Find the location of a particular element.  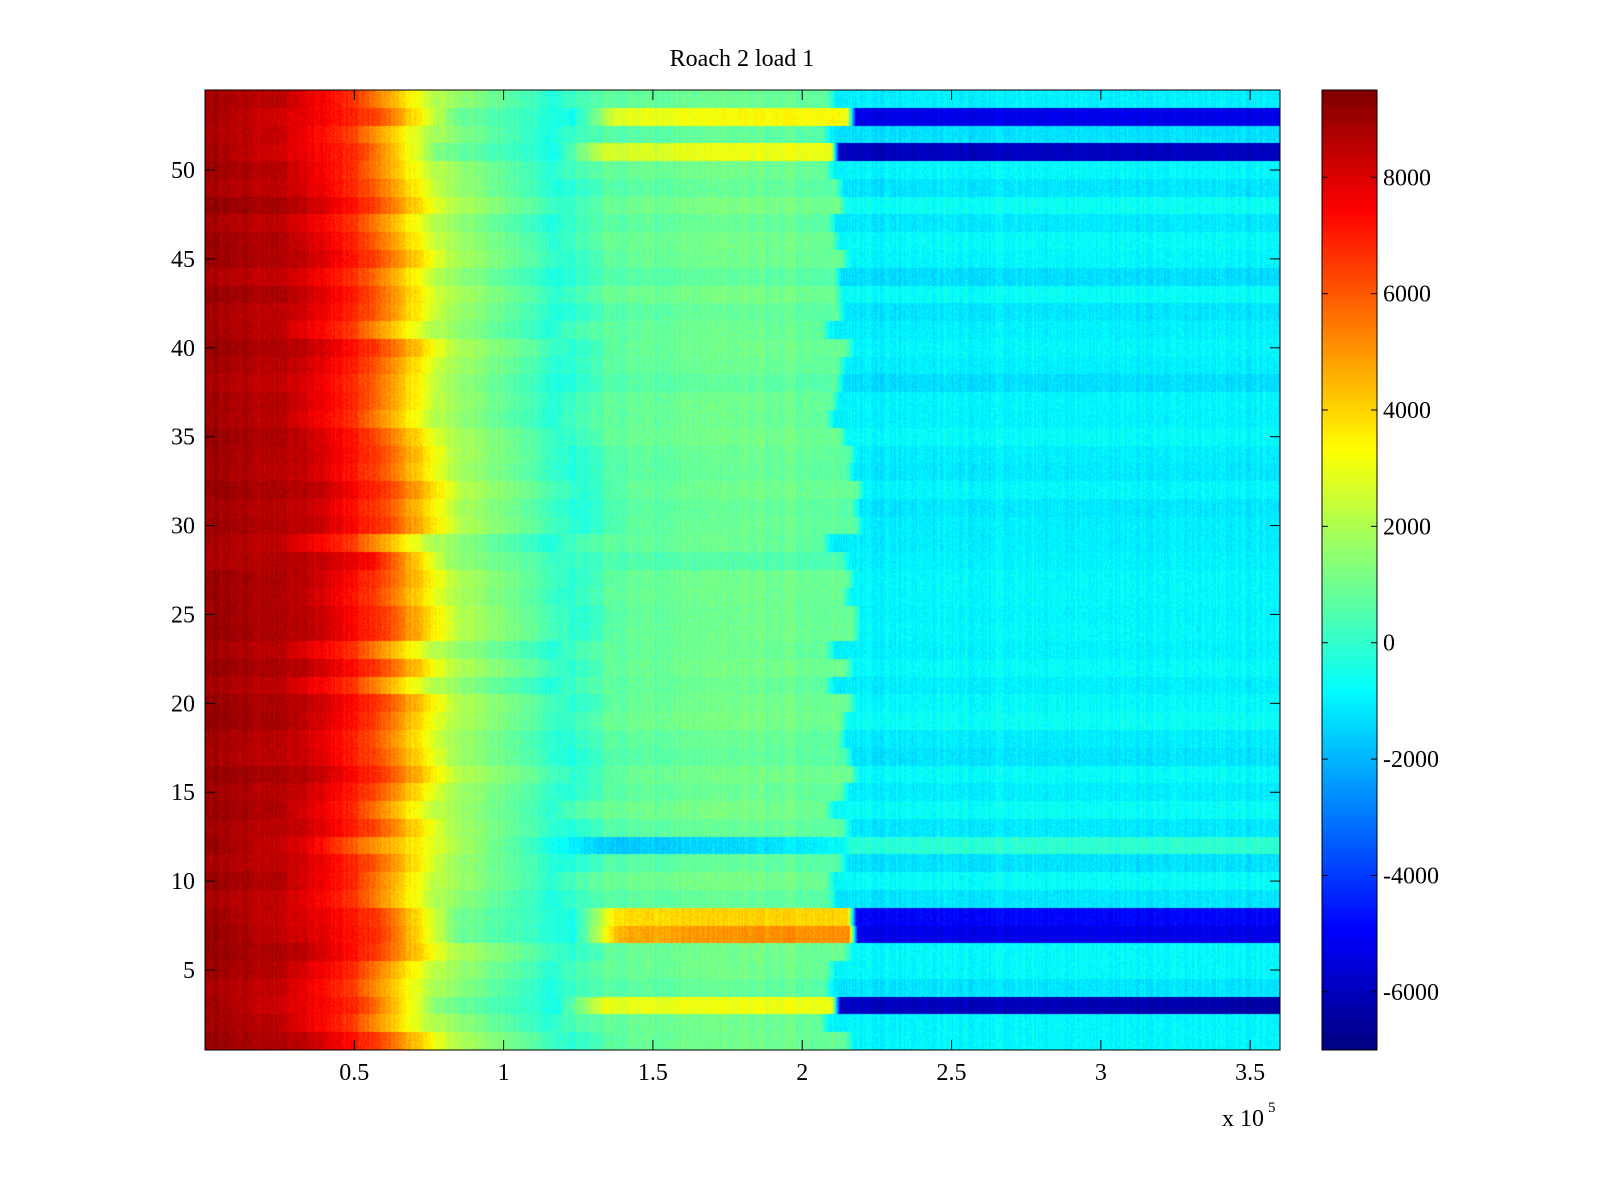

y-tick-label: 35 is located at coordinates (183, 438).